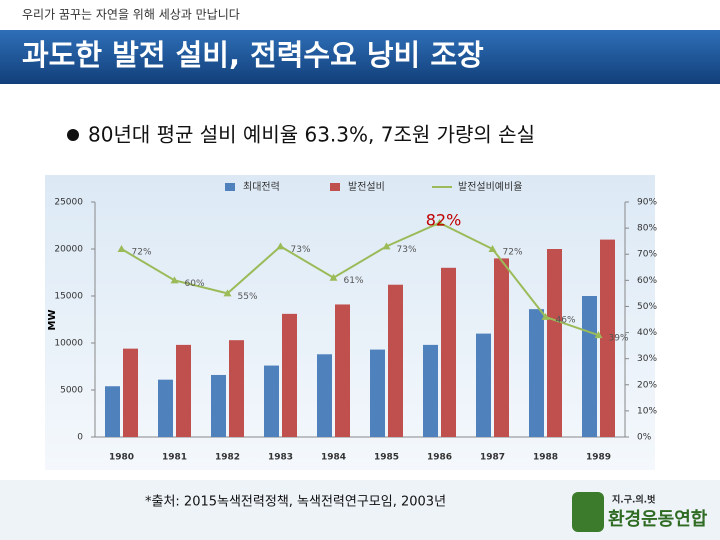  Describe the element at coordinates (647, 255) in the screenshot. I see `y2-tick-label: 70%` at that location.